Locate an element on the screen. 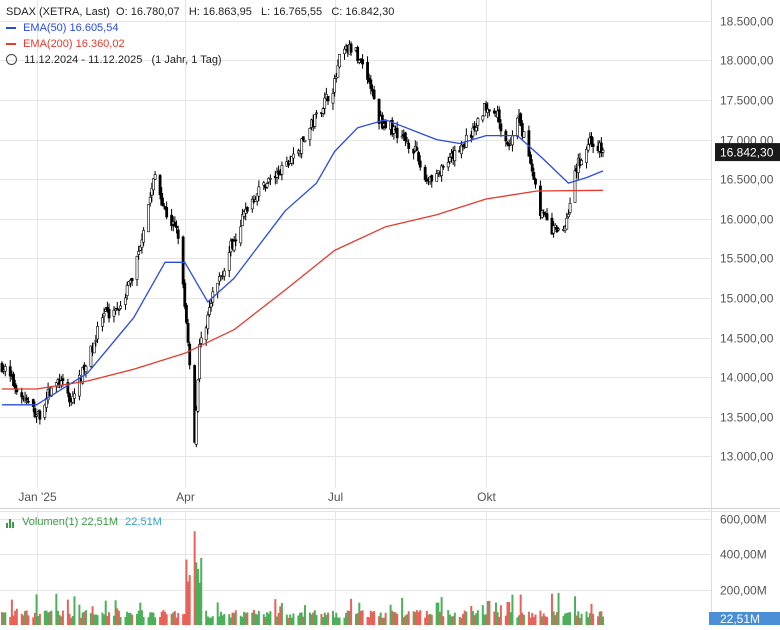 The height and width of the screenshot is (630, 780). price-tick-label: 16.000,00 is located at coordinates (747, 220).